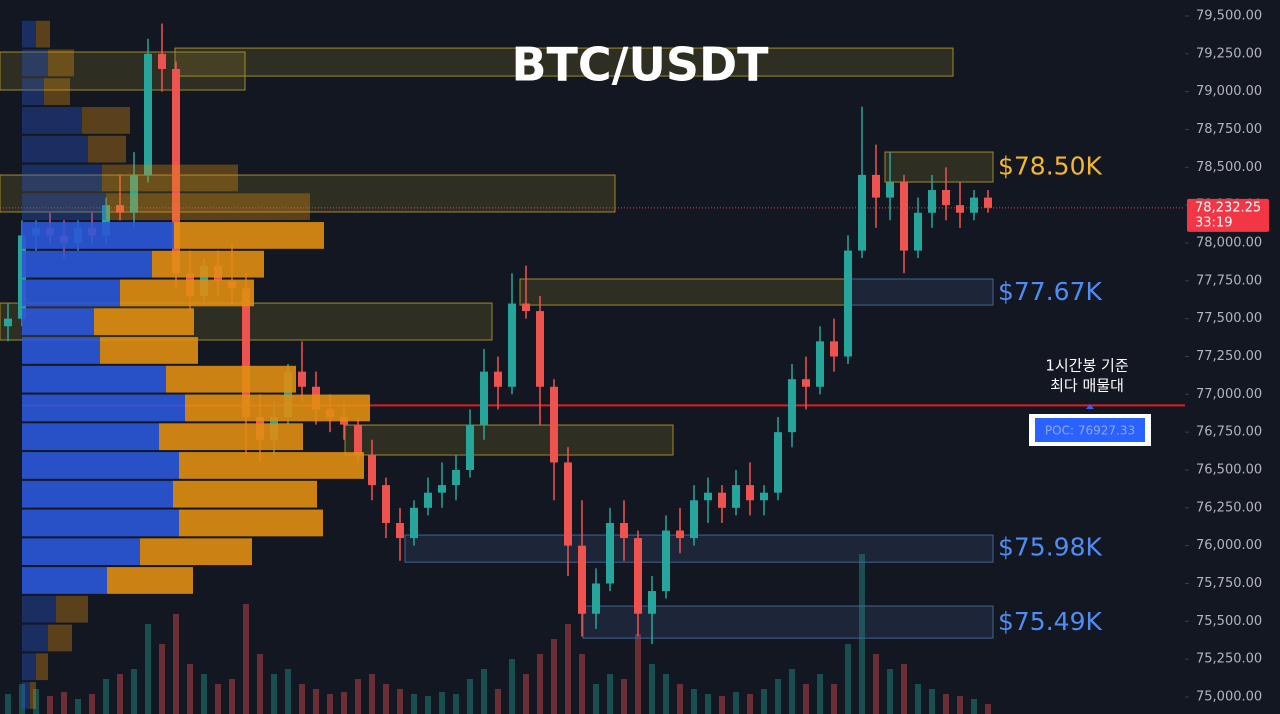  Describe the element at coordinates (1229, 356) in the screenshot. I see `y-tick-label: 77,250.00` at that location.